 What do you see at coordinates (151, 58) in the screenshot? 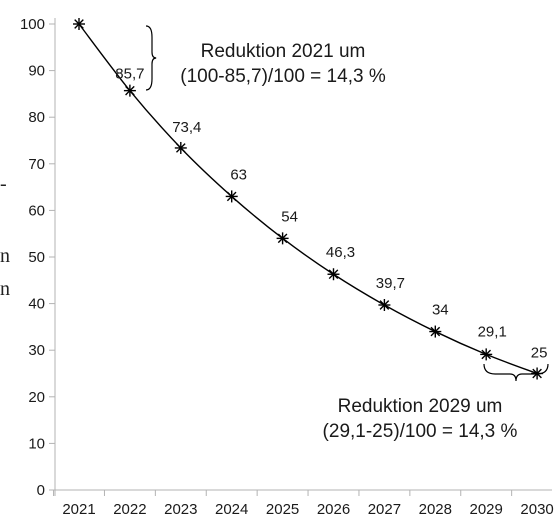
I see `reduction-2021-brace` at bounding box center [151, 58].